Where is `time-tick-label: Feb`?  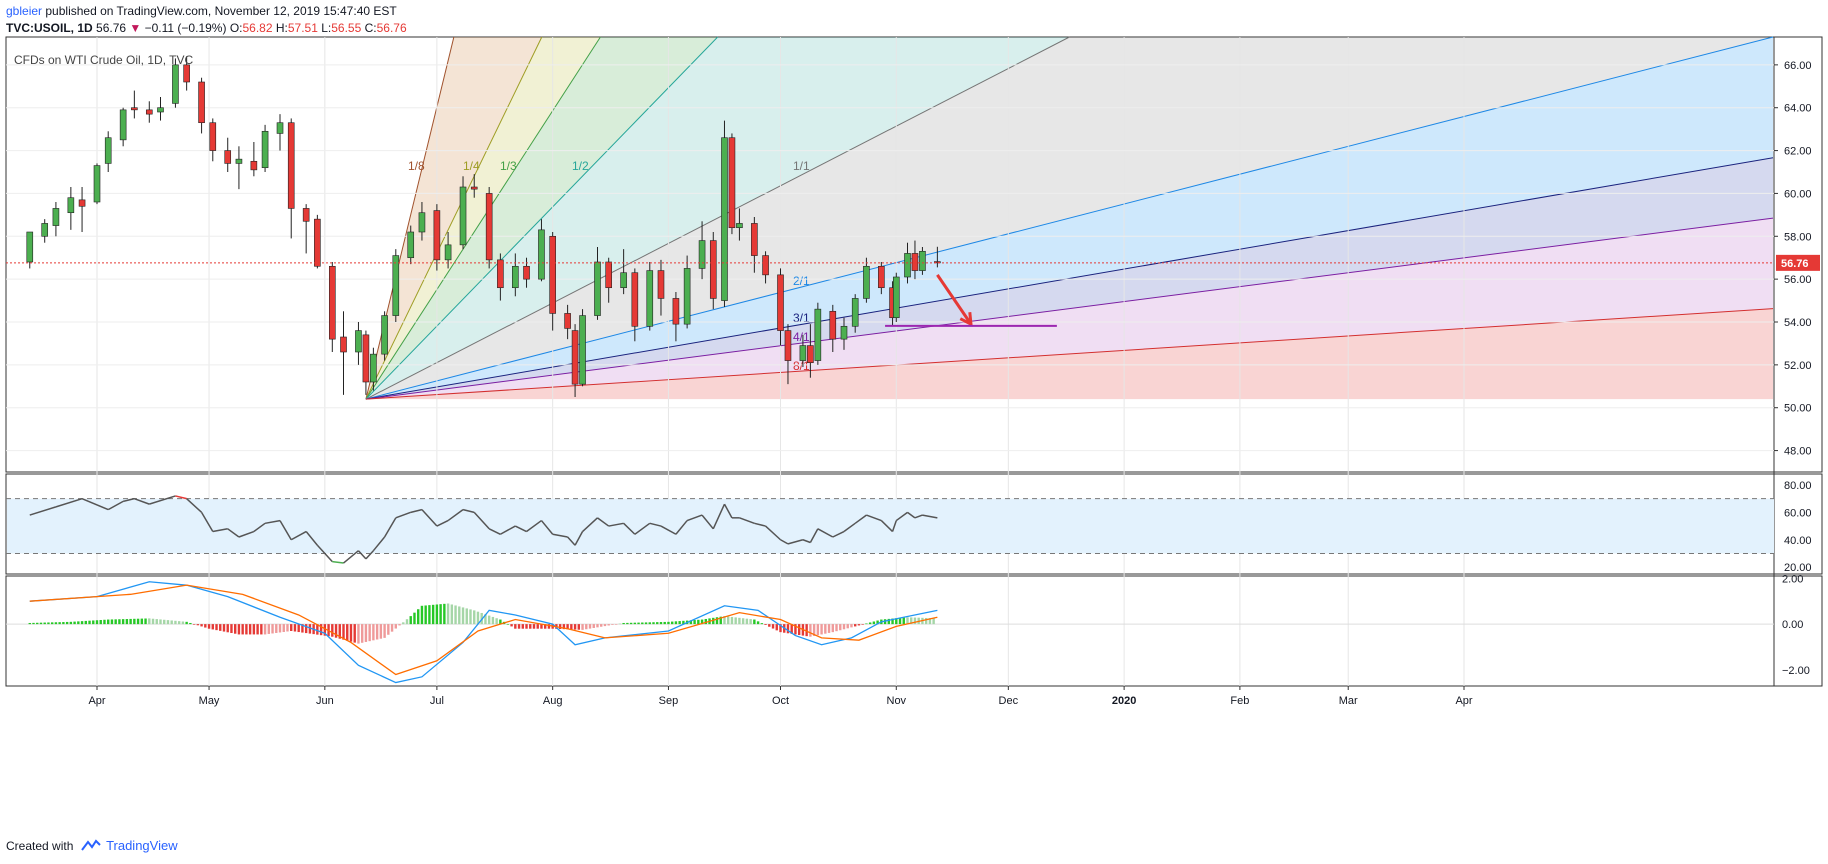
time-tick-label: Feb is located at coordinates (1239, 701).